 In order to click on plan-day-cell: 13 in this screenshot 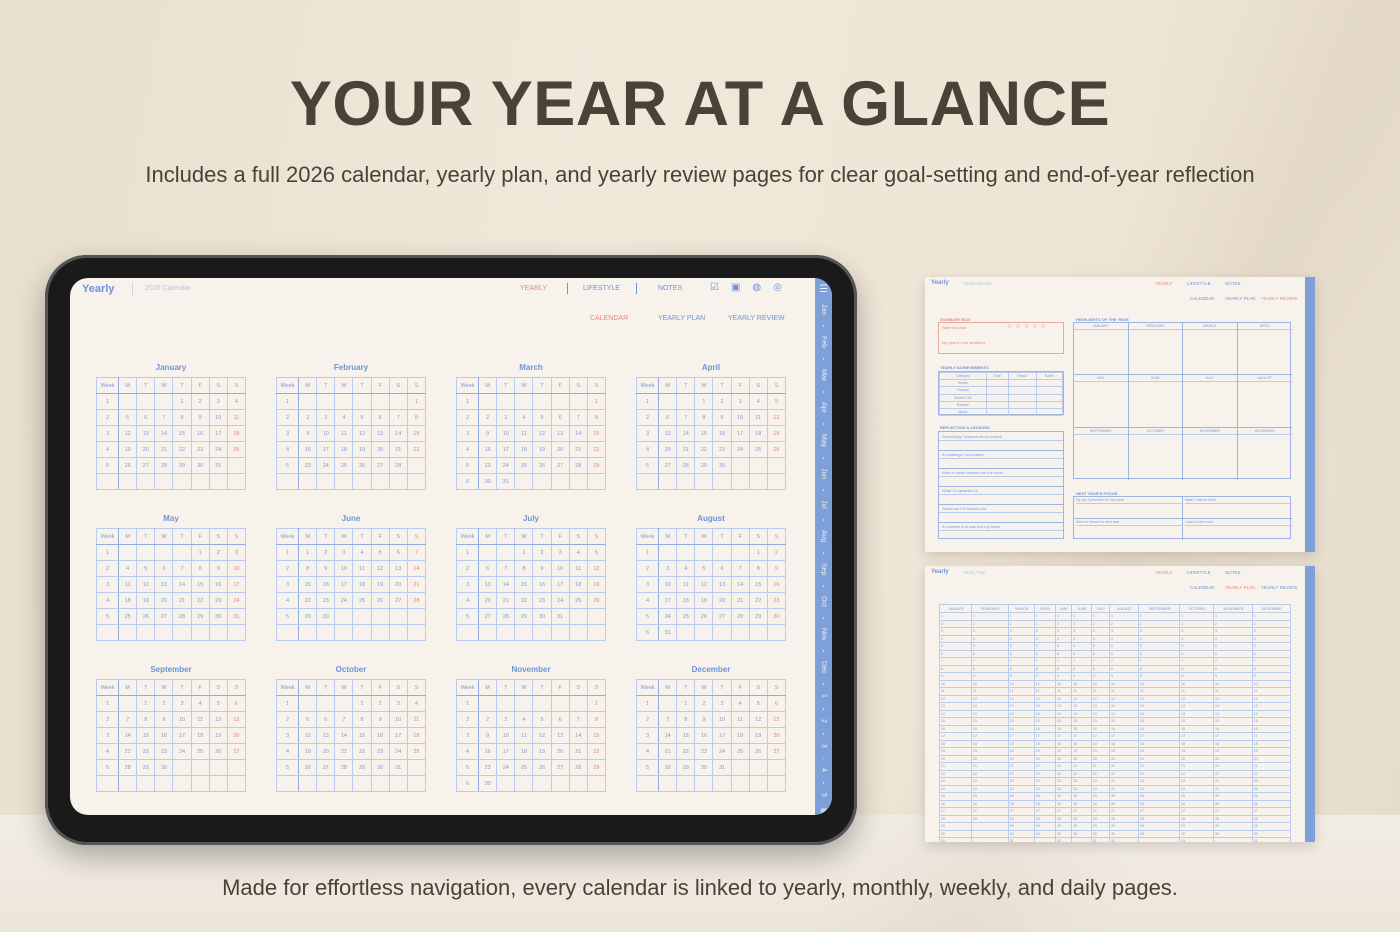, I will do `click(1021, 706)`.